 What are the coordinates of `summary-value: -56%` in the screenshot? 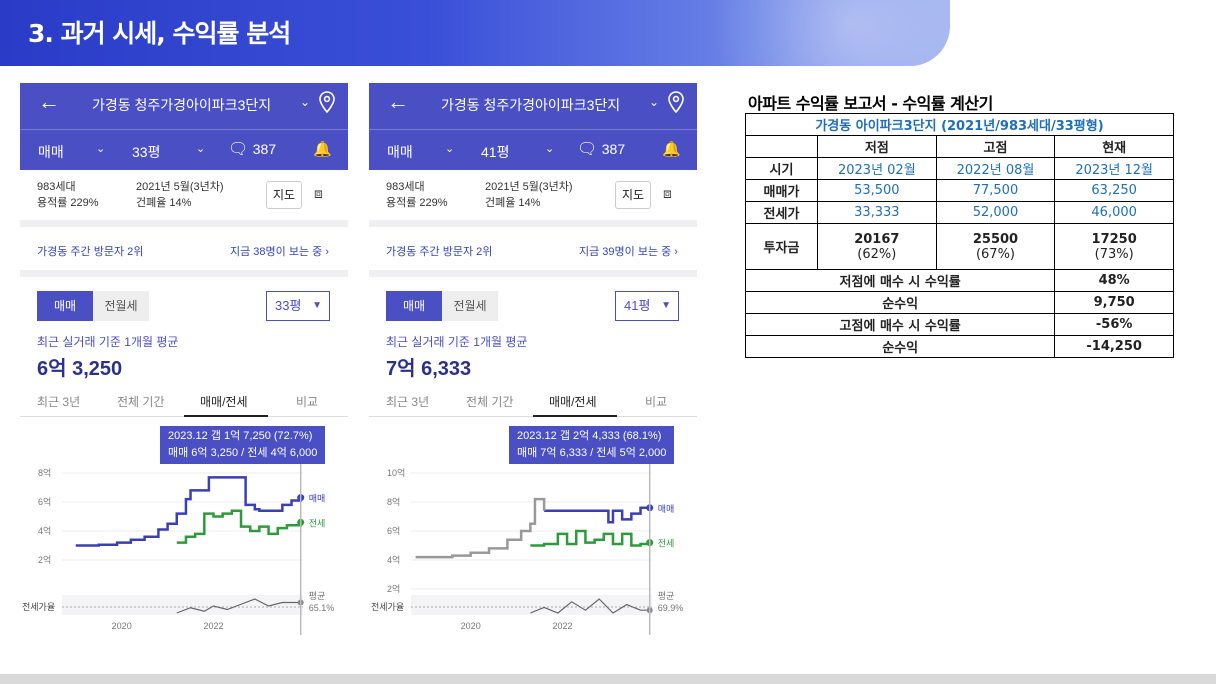 It's located at (1114, 324).